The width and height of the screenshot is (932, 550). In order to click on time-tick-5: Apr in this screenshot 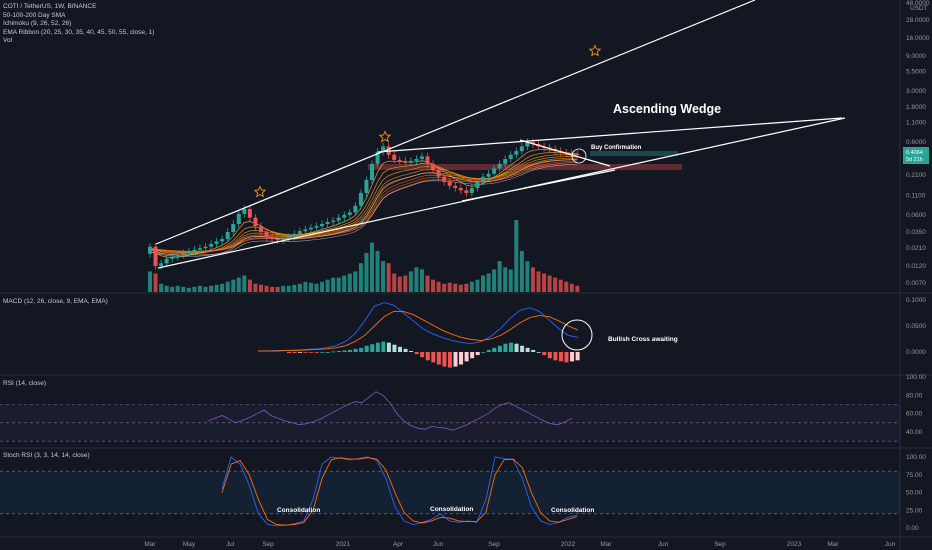, I will do `click(398, 544)`.